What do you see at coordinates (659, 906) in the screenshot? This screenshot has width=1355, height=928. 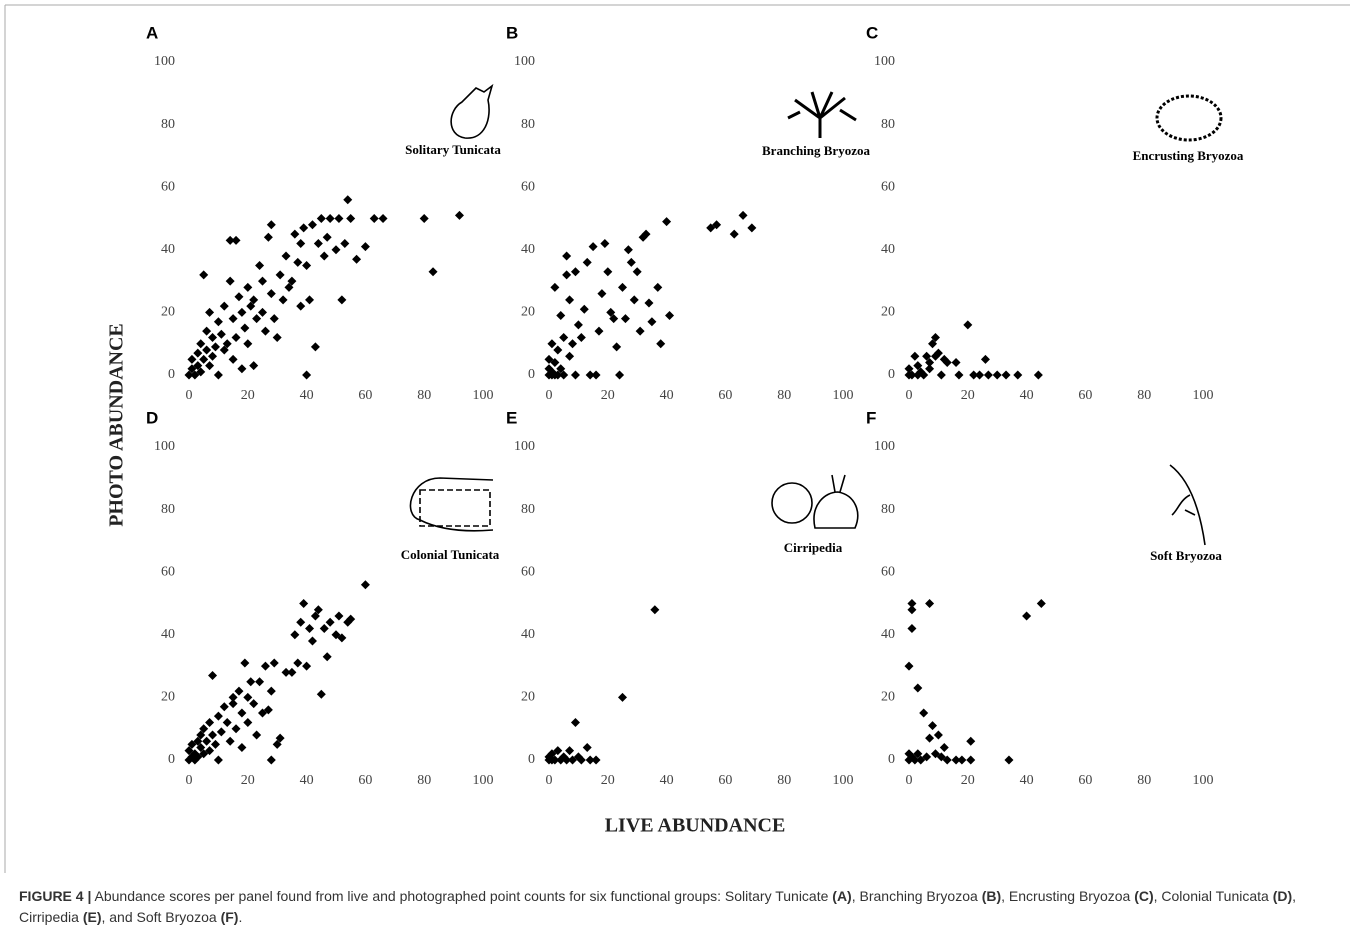 I see `caption-text: , Cirripedia` at bounding box center [659, 906].